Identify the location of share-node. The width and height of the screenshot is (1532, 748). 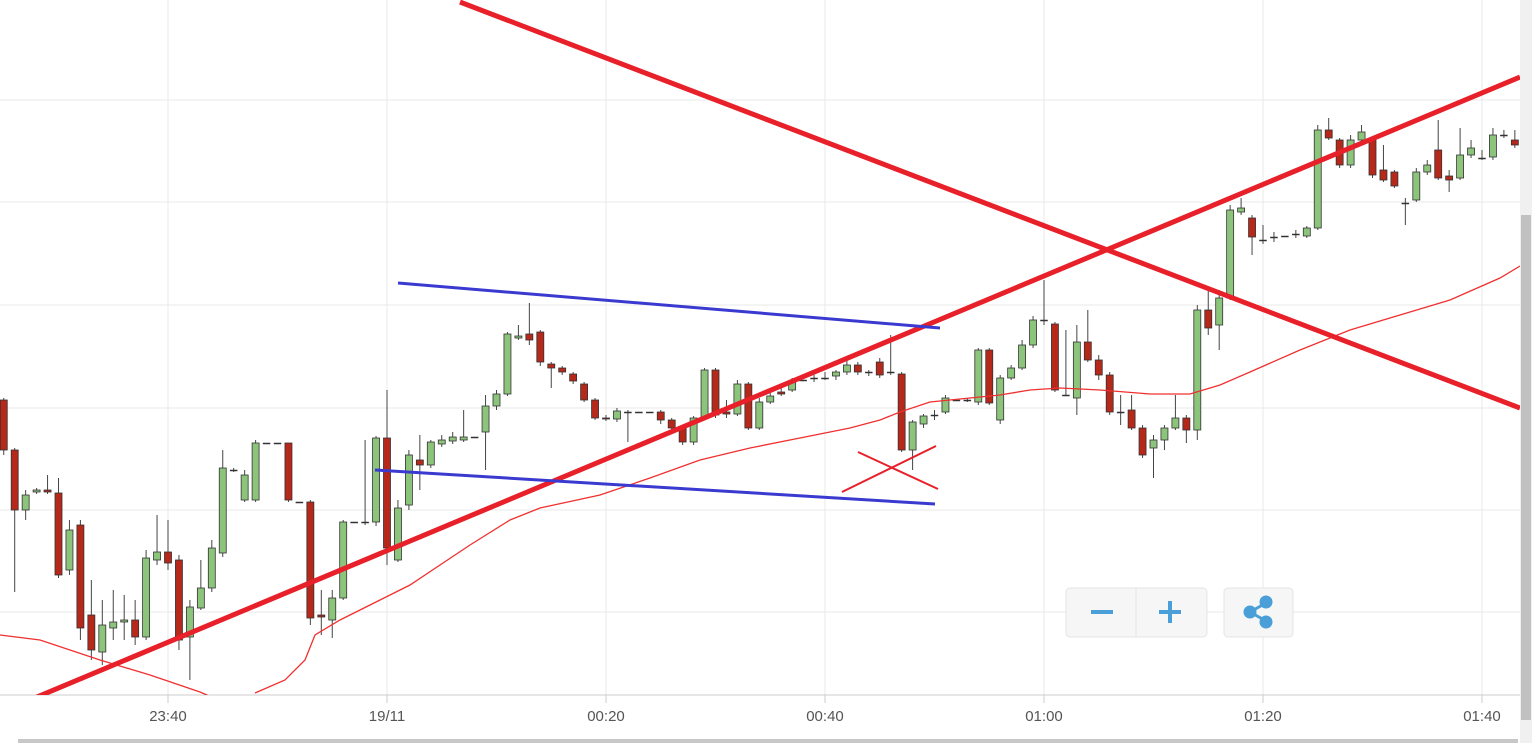
(1266, 622).